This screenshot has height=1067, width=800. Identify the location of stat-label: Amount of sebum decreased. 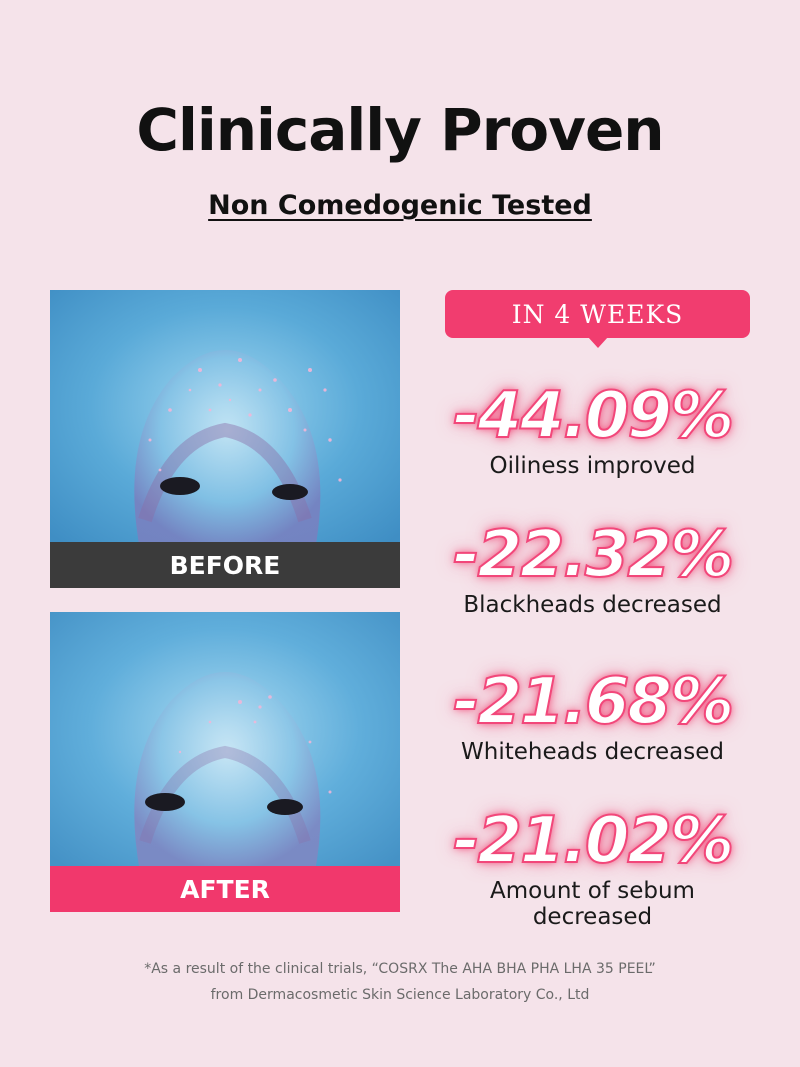
(592, 904).